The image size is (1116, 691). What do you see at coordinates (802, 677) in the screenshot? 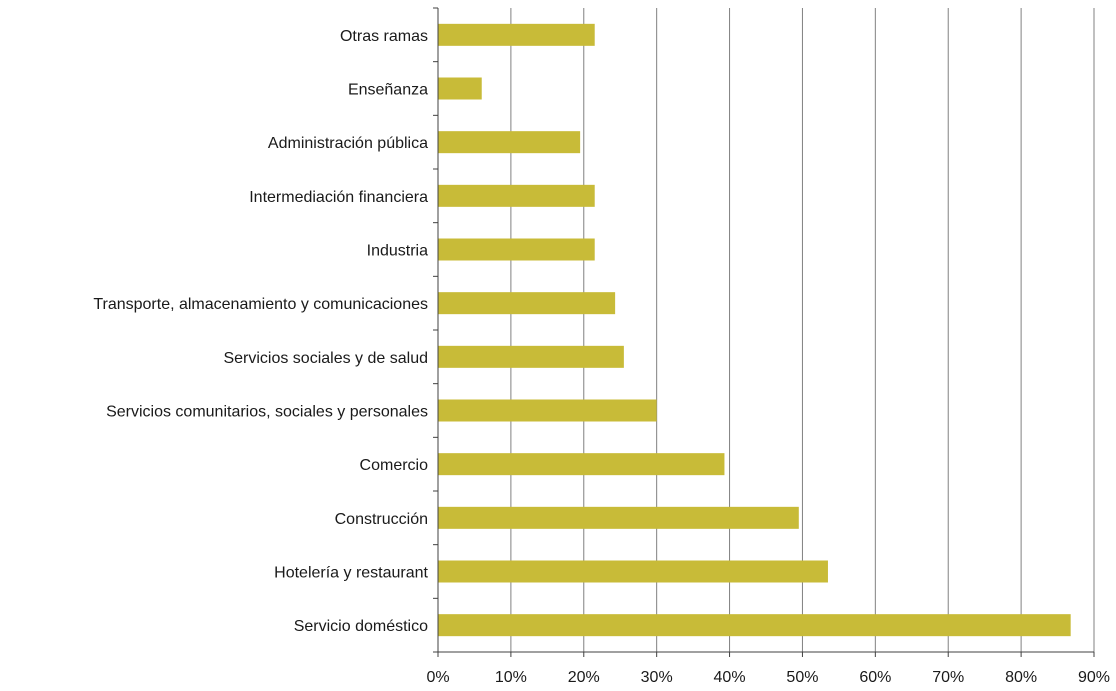
I see `x-tick-label: 50%` at bounding box center [802, 677].